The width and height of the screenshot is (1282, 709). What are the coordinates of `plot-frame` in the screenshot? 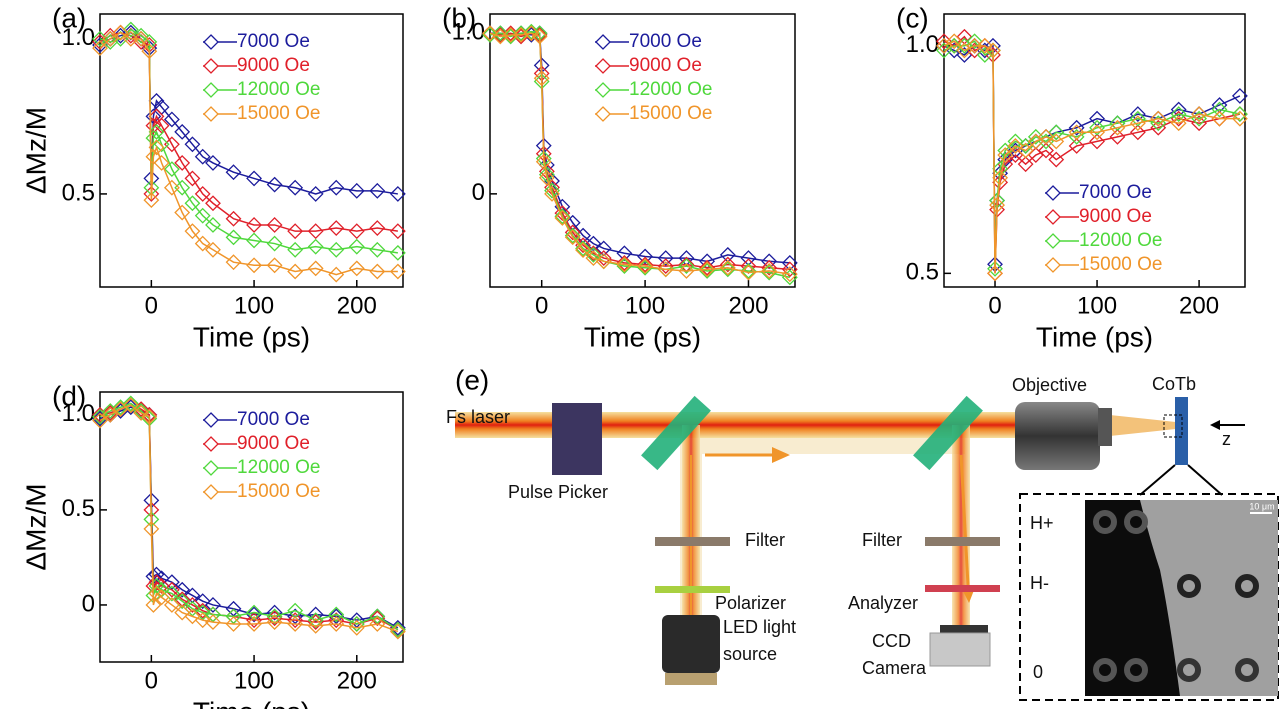 It's located at (251, 150).